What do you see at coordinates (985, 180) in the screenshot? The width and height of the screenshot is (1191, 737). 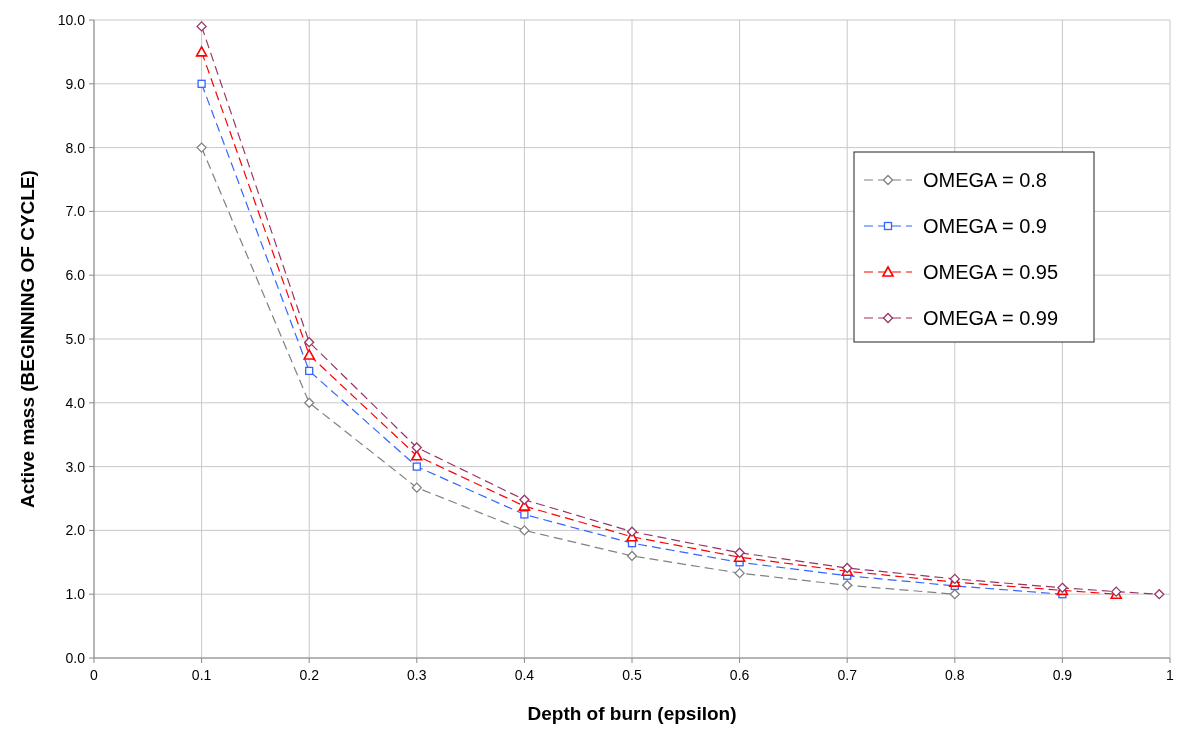 I see `legend-label: OMEGA = 0.8` at bounding box center [985, 180].